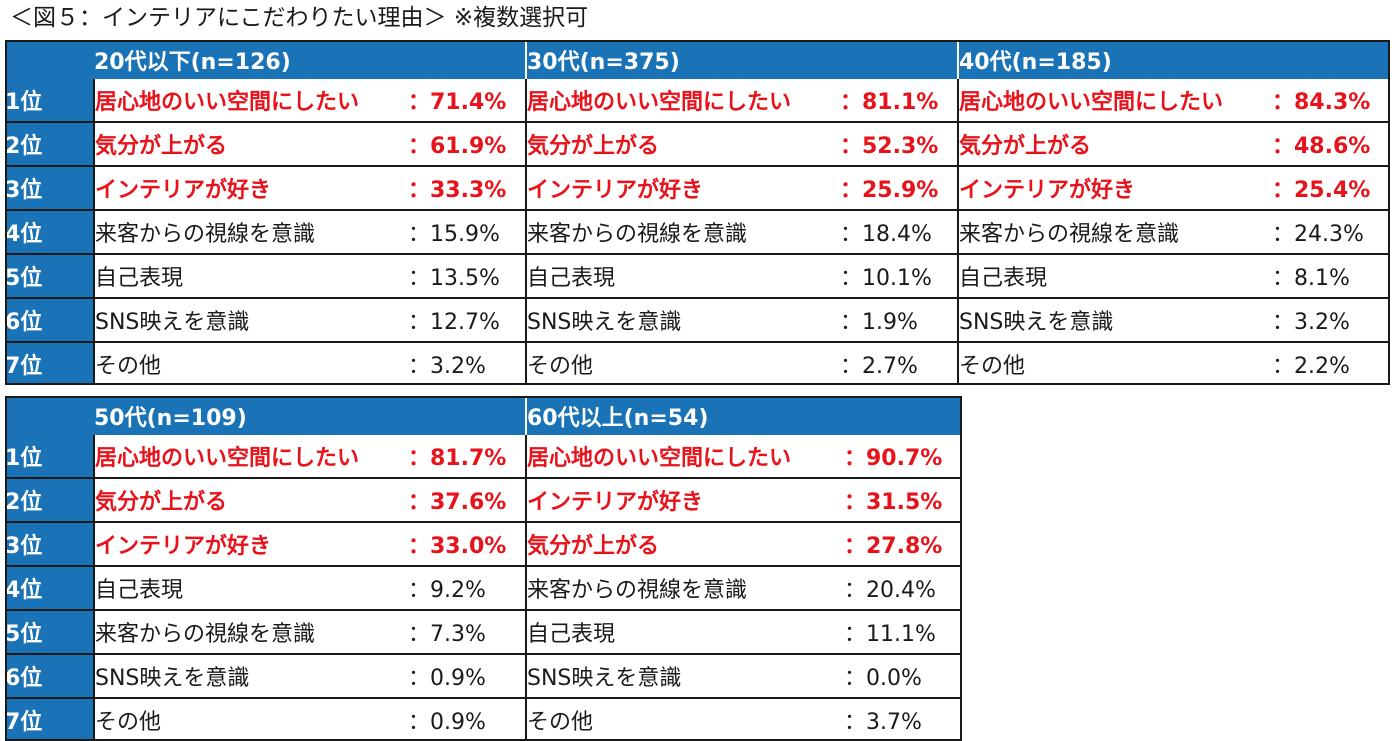 This screenshot has width=1392, height=741. Describe the element at coordinates (899, 276) in the screenshot. I see `reason-percentage: ：10.1%` at that location.